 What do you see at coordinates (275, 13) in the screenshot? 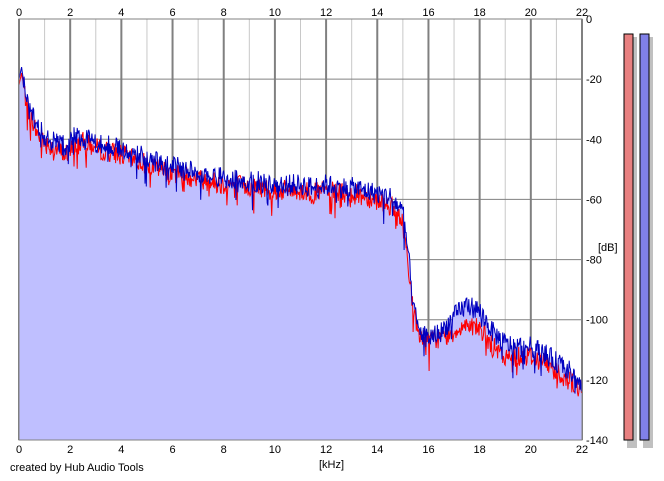
I see `x-tick-label-top: 10` at bounding box center [275, 13].